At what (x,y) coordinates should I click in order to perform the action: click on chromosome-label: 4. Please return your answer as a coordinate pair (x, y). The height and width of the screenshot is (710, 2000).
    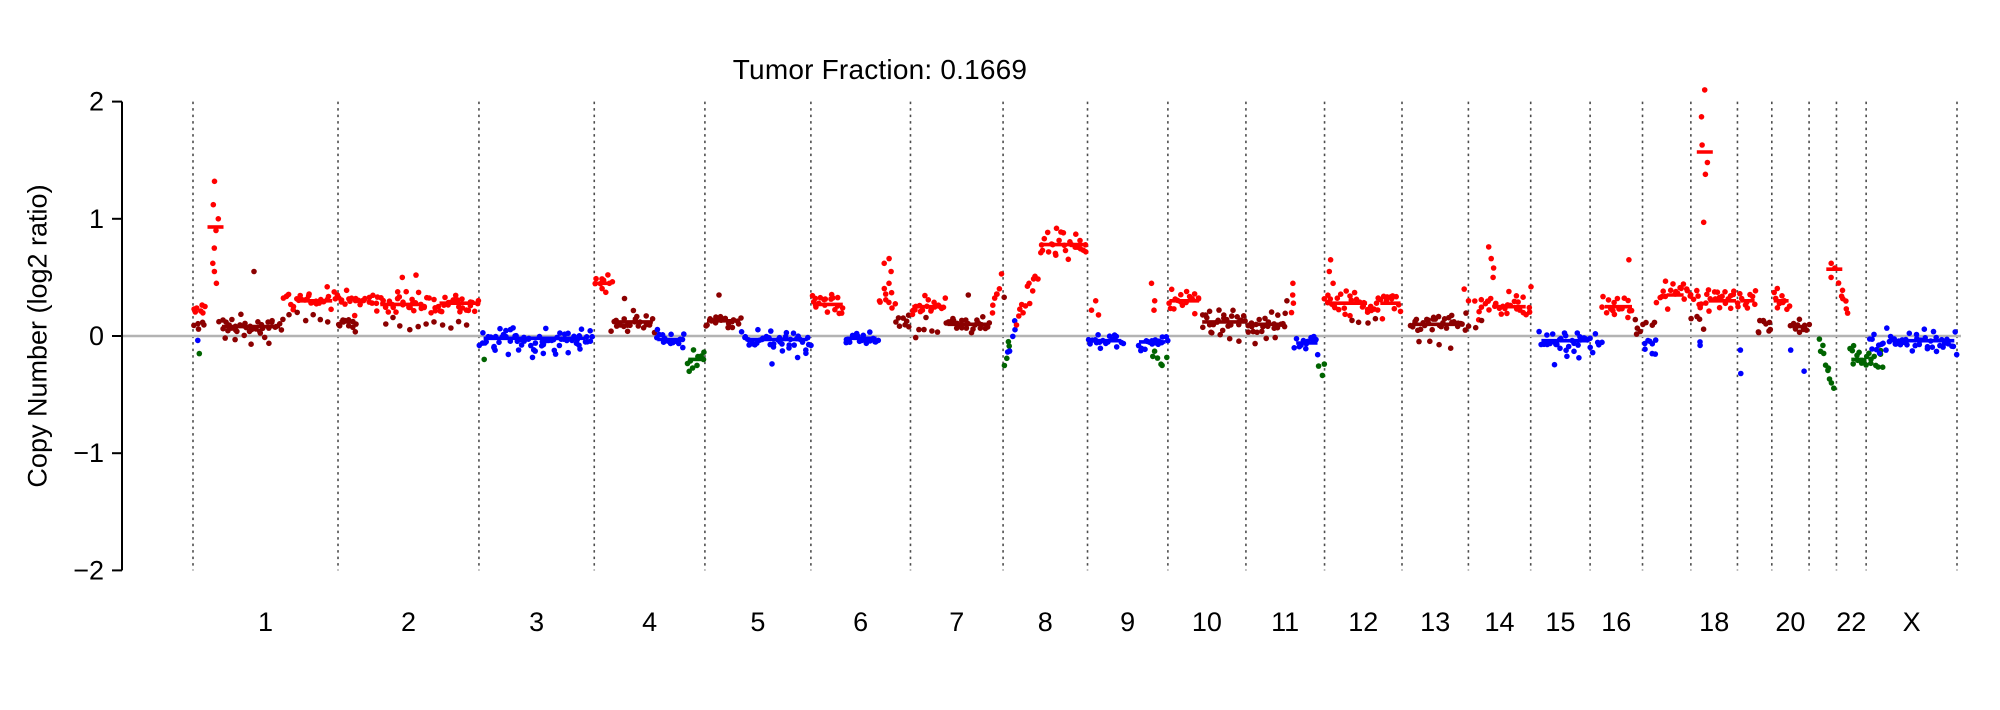
    Looking at the image, I should click on (649, 622).